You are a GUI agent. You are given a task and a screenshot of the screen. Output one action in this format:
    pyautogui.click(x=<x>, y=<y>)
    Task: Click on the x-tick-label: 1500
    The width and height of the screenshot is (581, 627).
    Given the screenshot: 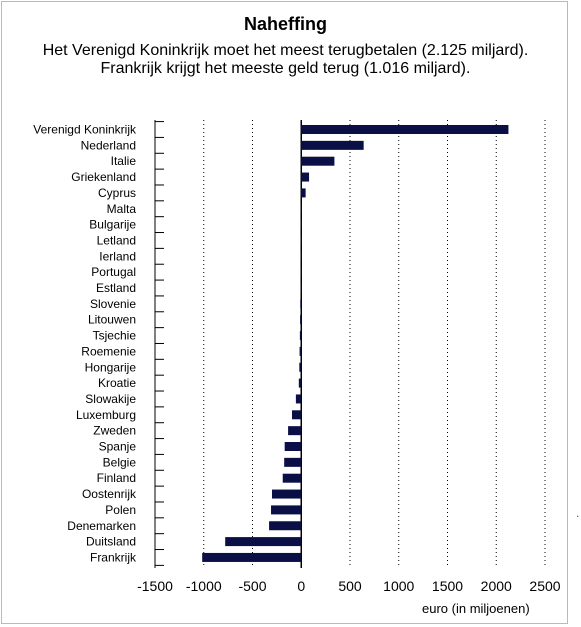 What is the action you would take?
    pyautogui.click(x=447, y=586)
    